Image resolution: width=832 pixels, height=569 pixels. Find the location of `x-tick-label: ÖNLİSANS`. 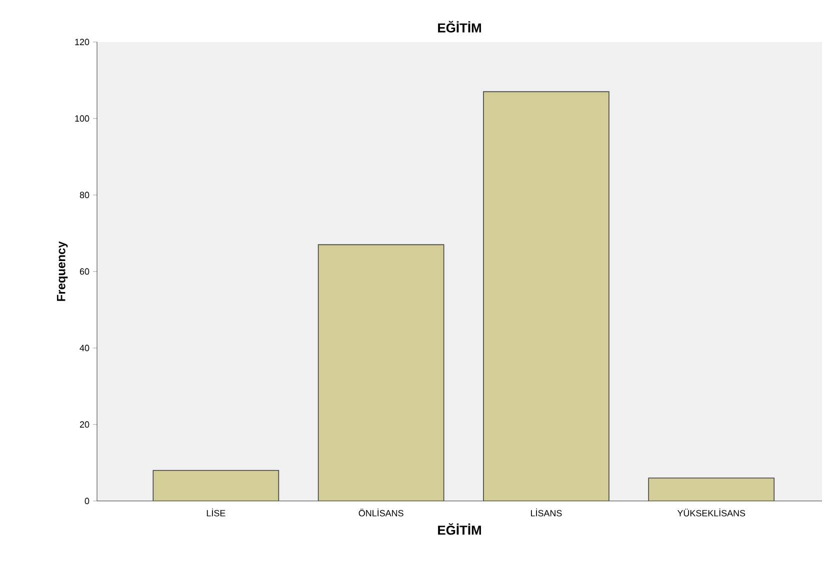

x-tick-label: ÖNLİSANS is located at coordinates (381, 512).